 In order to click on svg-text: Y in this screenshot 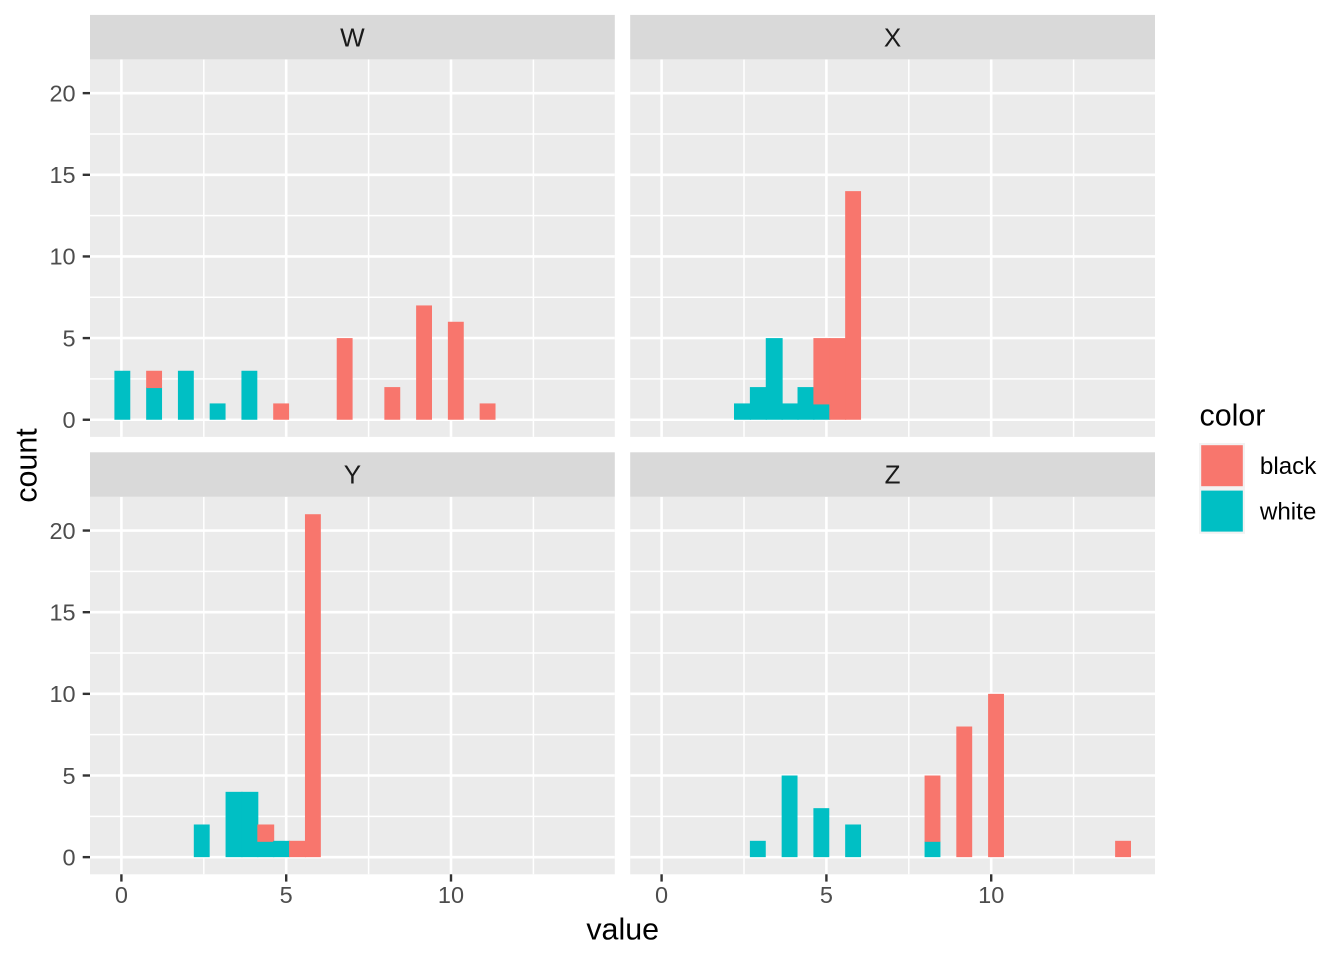, I will do `click(352, 475)`.